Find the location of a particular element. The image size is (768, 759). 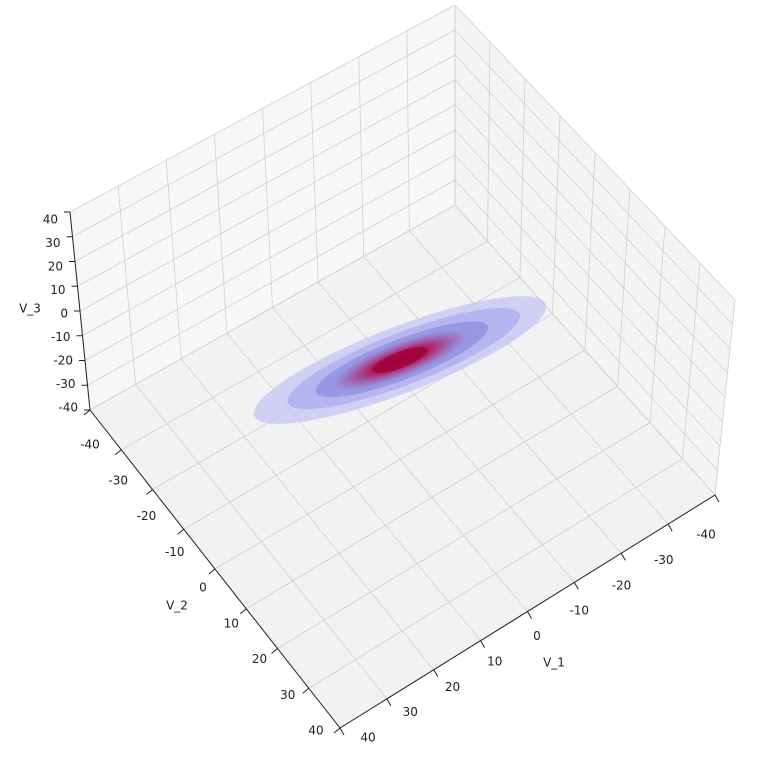

z-tick-label: -30 is located at coordinates (66, 384).